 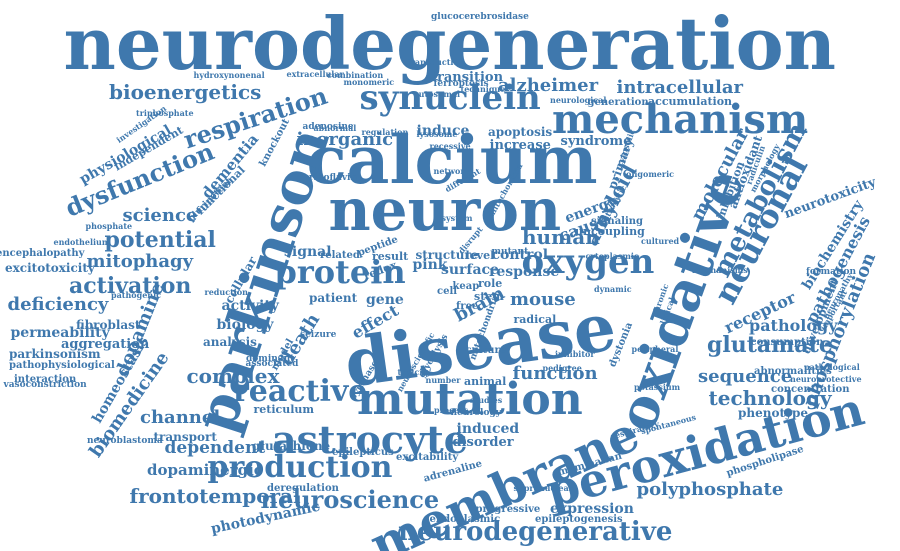 What do you see at coordinates (467, 306) in the screenshot?
I see `cloud-word: free` at bounding box center [467, 306].